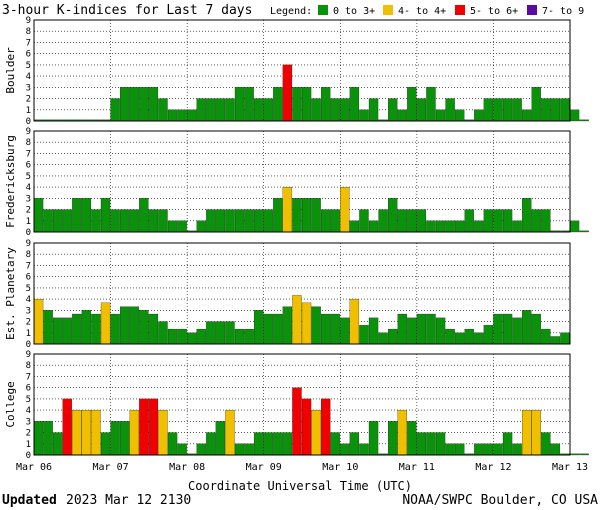  Describe the element at coordinates (28, 434) in the screenshot. I see `y-tick-label: 2` at that location.